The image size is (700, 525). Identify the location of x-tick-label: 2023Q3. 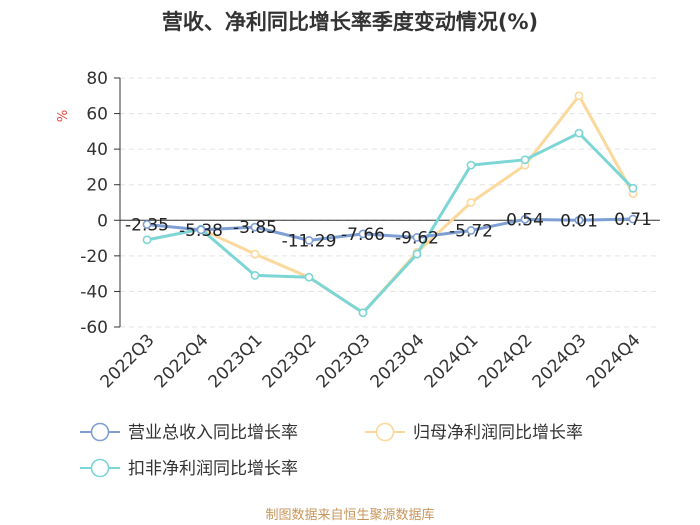
(344, 361).